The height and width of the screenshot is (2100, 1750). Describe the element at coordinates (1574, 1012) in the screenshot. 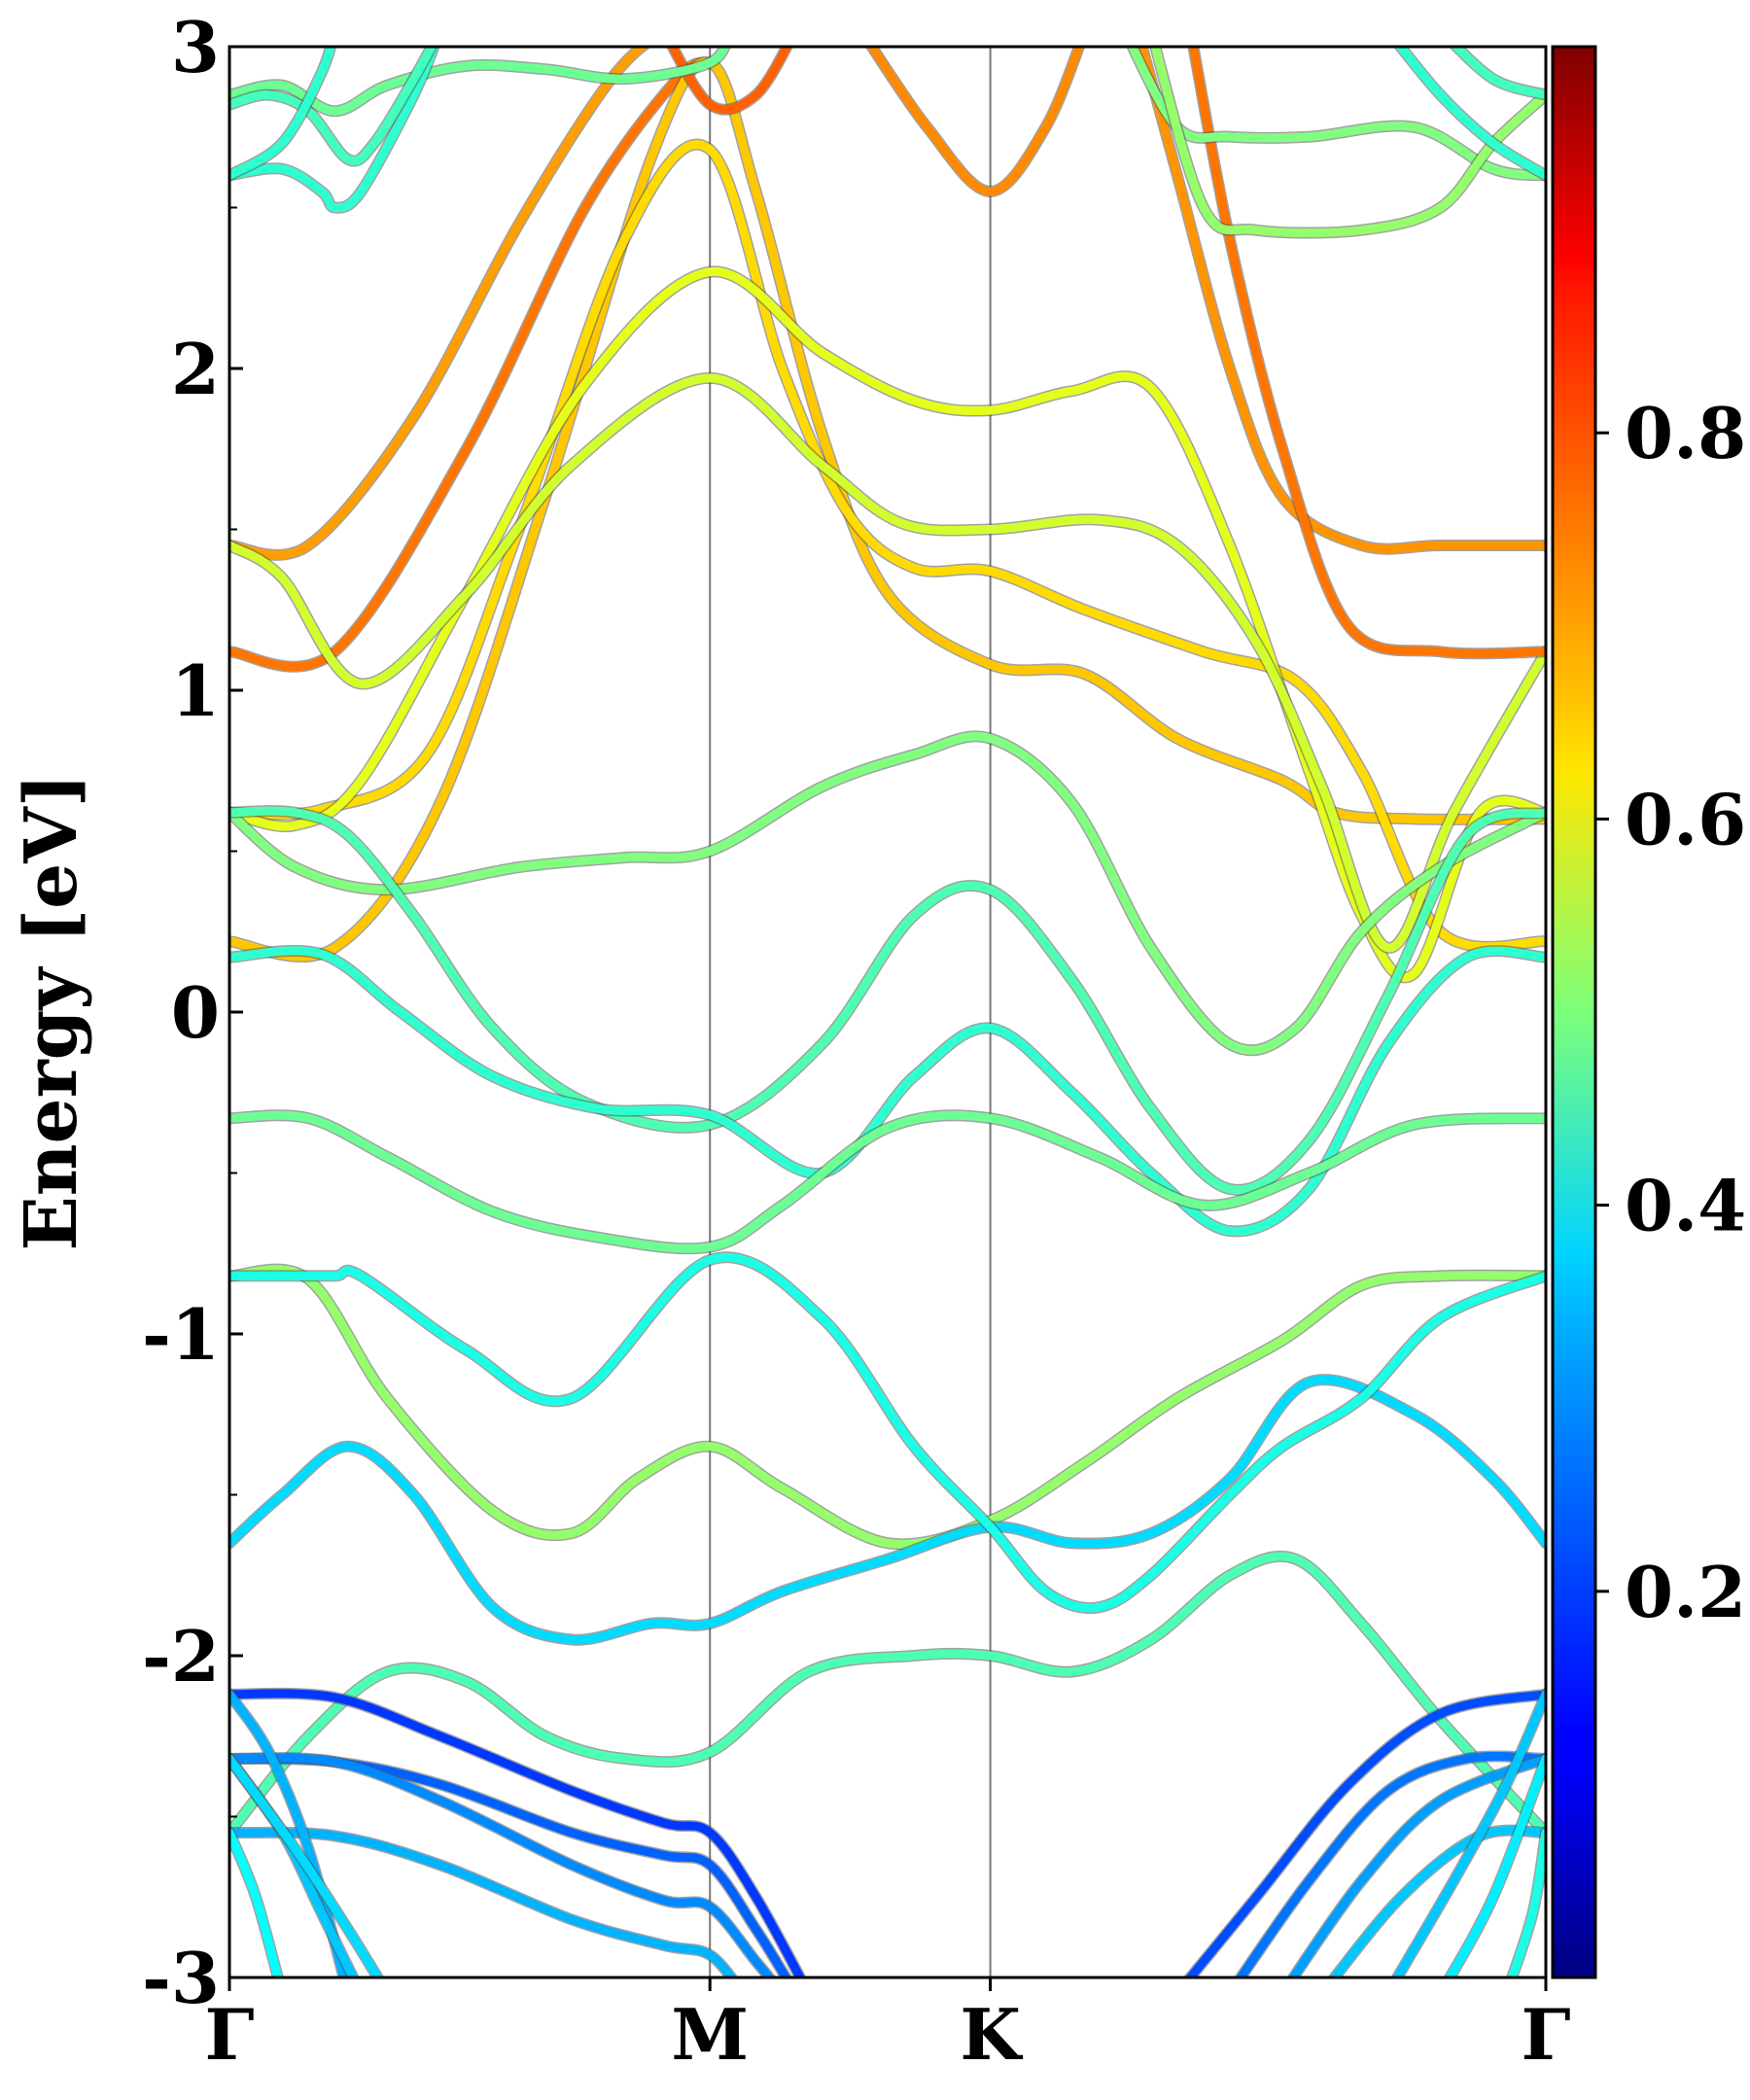

I see `colorbar-gradient` at that location.